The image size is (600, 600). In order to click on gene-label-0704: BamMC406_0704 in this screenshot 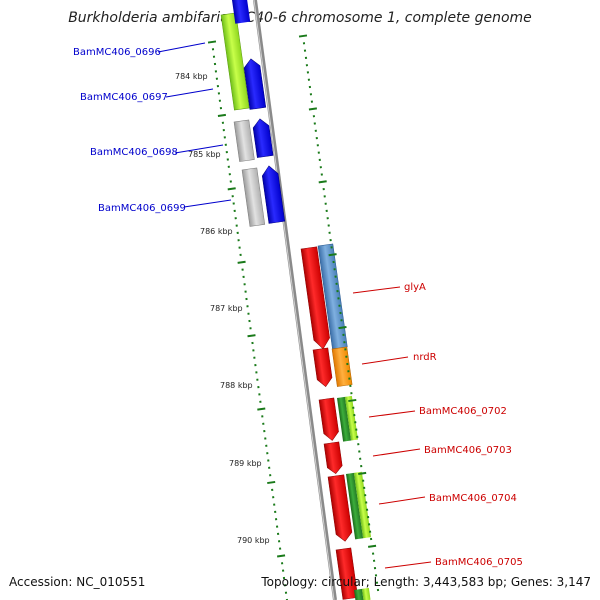, I will do `click(473, 498)`.